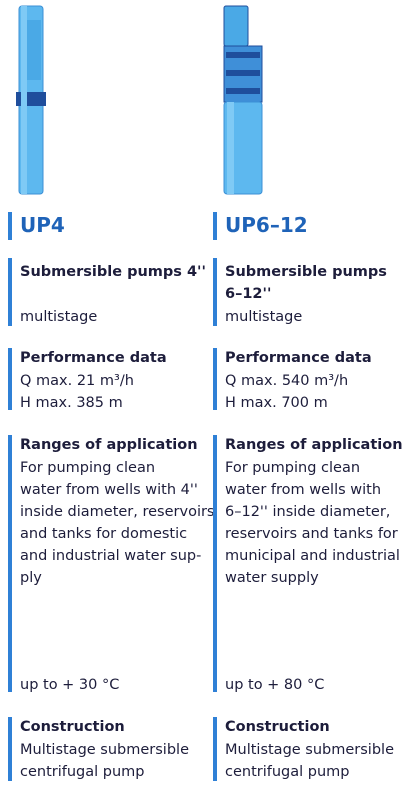  Describe the element at coordinates (272, 578) in the screenshot. I see `application-line: water supply` at that location.